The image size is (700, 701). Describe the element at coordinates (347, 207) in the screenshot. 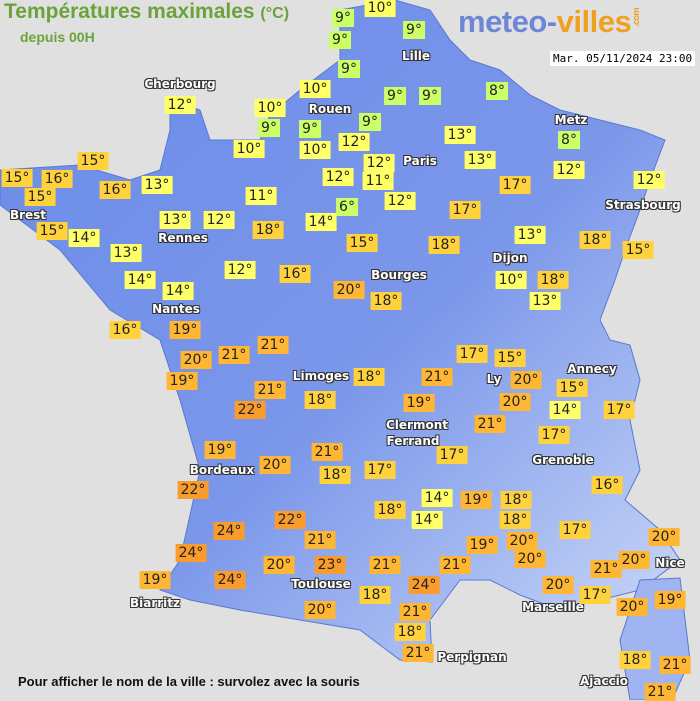

I see `temperature-label: 6°` at that location.